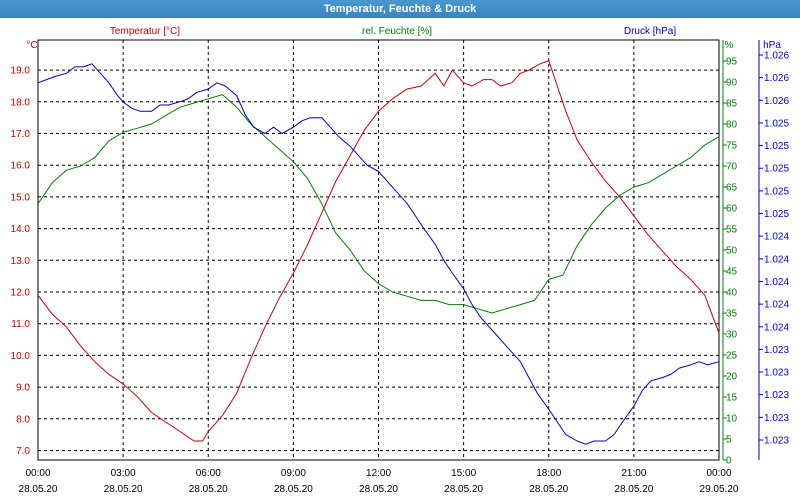 The image size is (800, 500). I want to click on temperature-unit-label: °C, so click(31, 45).